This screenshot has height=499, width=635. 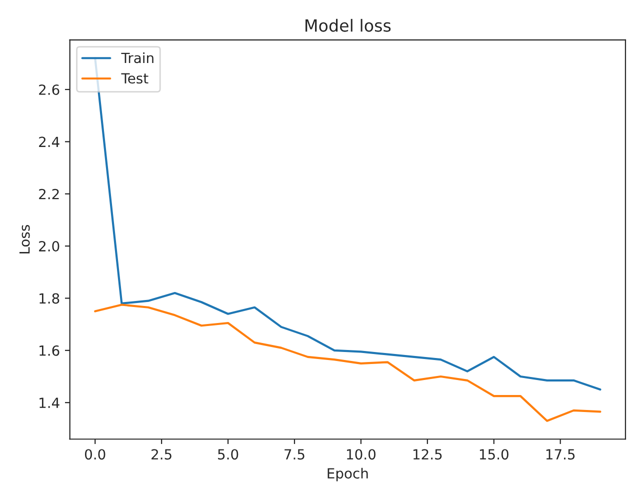 What do you see at coordinates (49, 89) in the screenshot?
I see `y-tick-label: 2.6` at bounding box center [49, 89].